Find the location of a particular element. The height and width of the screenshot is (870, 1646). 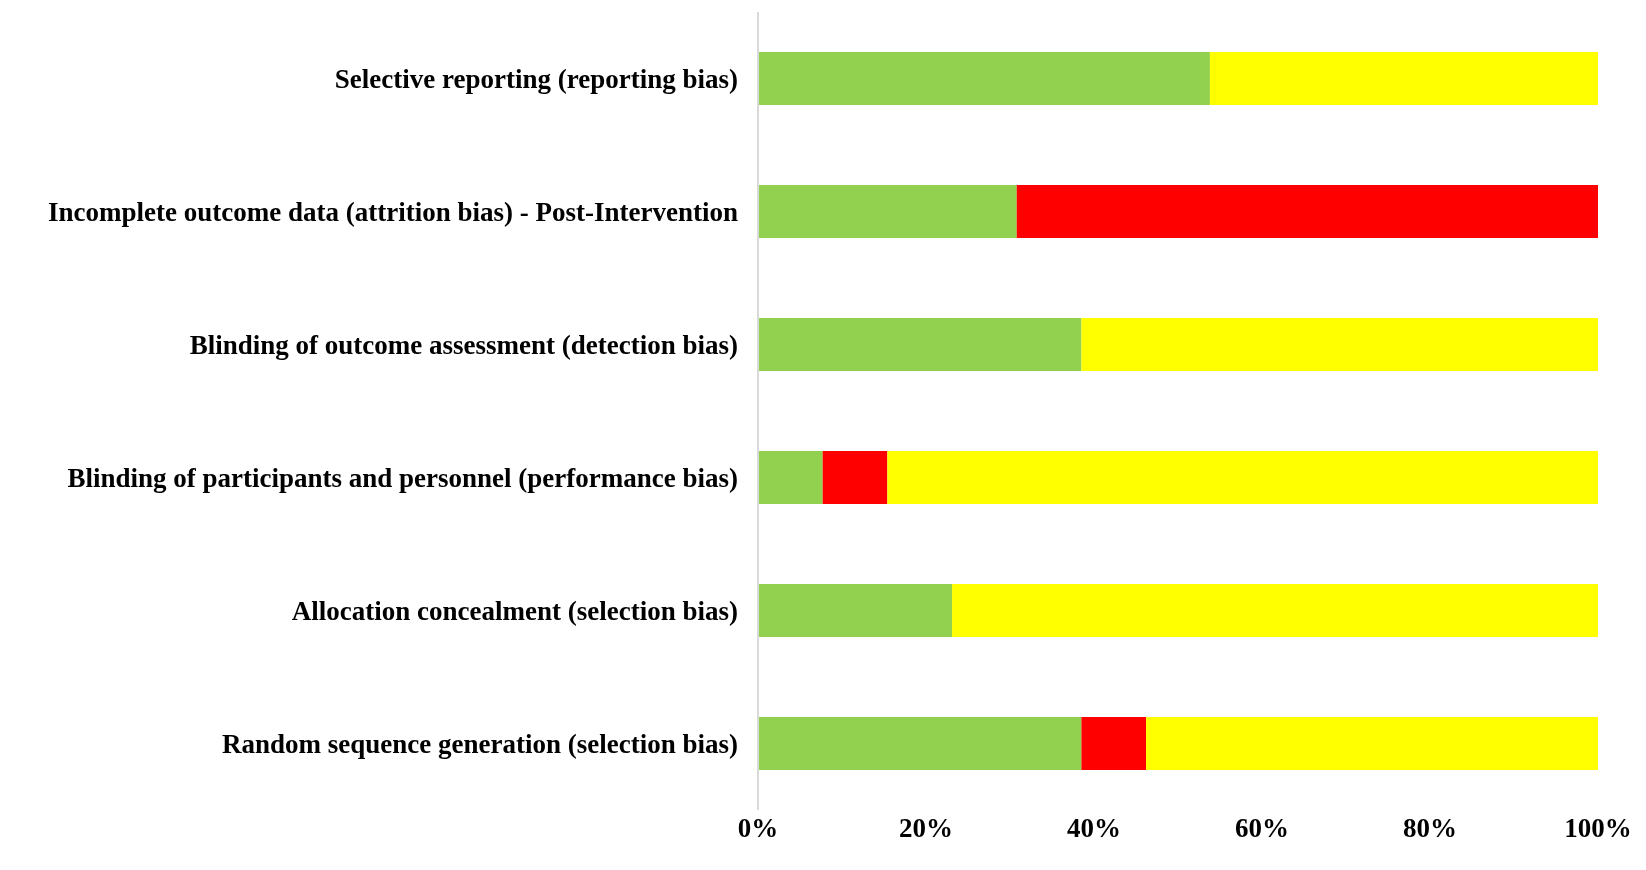

y-tick-label: Blinding of outcome assessment (detection bias) is located at coordinates (464, 344).